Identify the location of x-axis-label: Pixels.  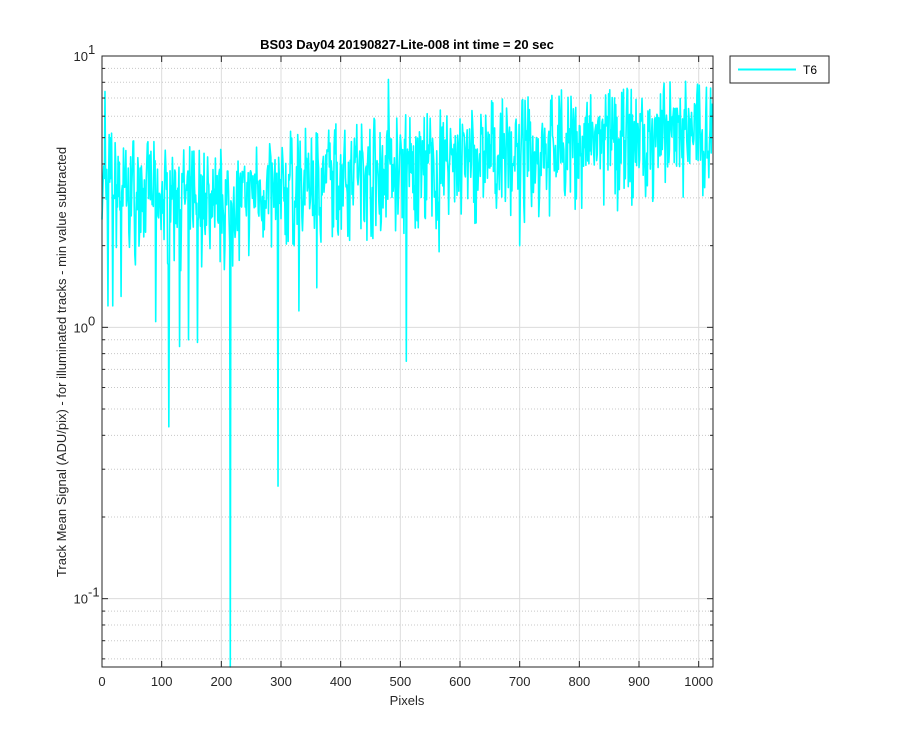
(407, 700).